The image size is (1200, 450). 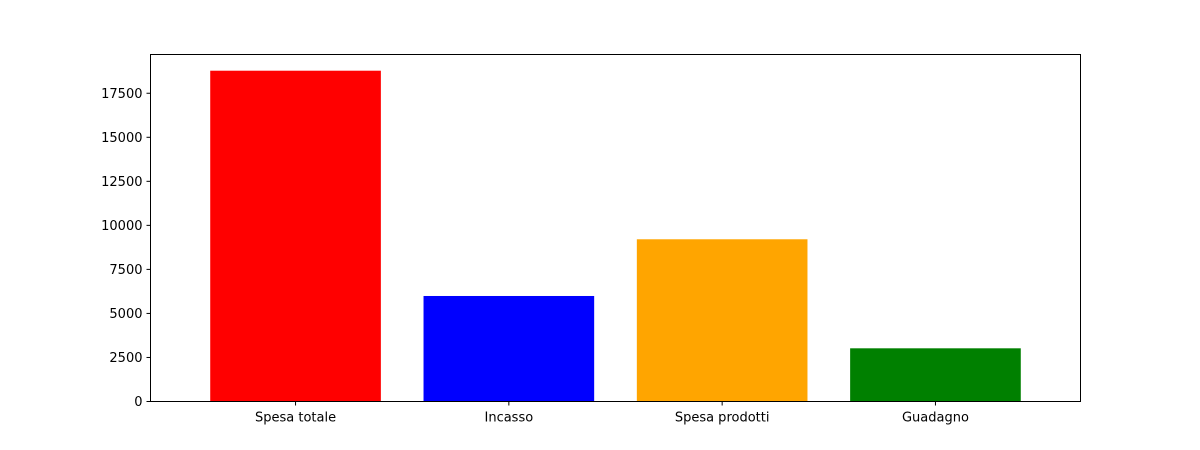 What do you see at coordinates (295, 236) in the screenshot?
I see `bar-spesa-totale` at bounding box center [295, 236].